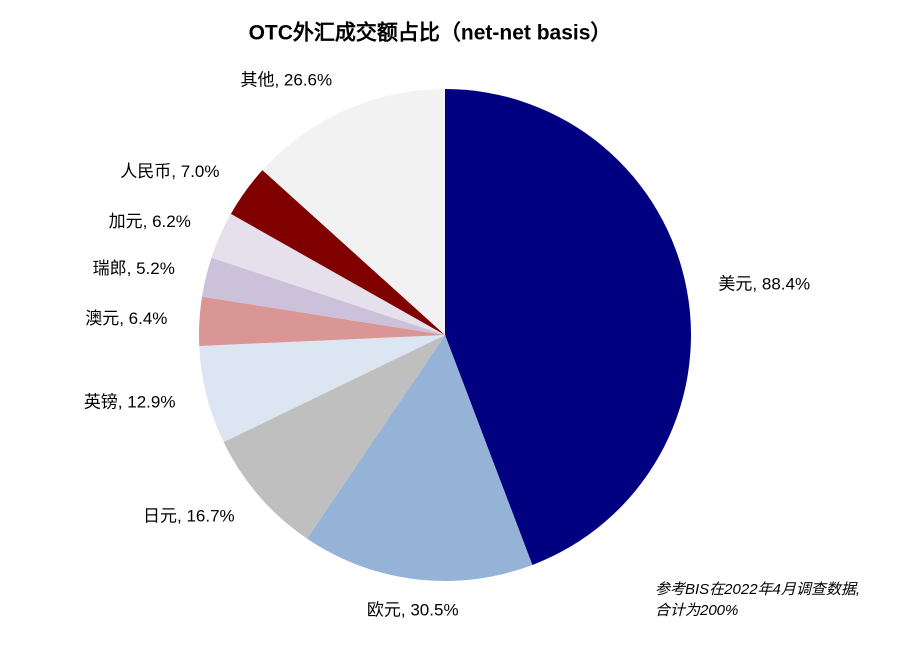  I want to click on slice-label: 加元, 6.2%, so click(150, 221).